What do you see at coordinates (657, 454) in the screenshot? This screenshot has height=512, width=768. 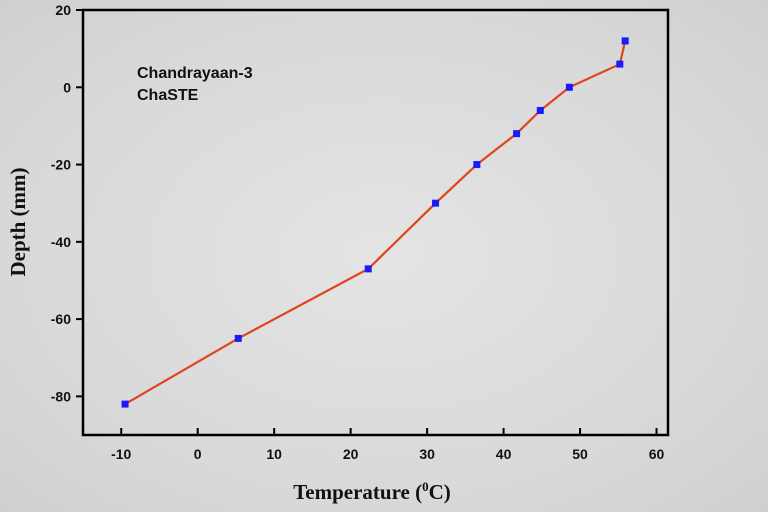 I see `x-tick-label: 60` at bounding box center [657, 454].